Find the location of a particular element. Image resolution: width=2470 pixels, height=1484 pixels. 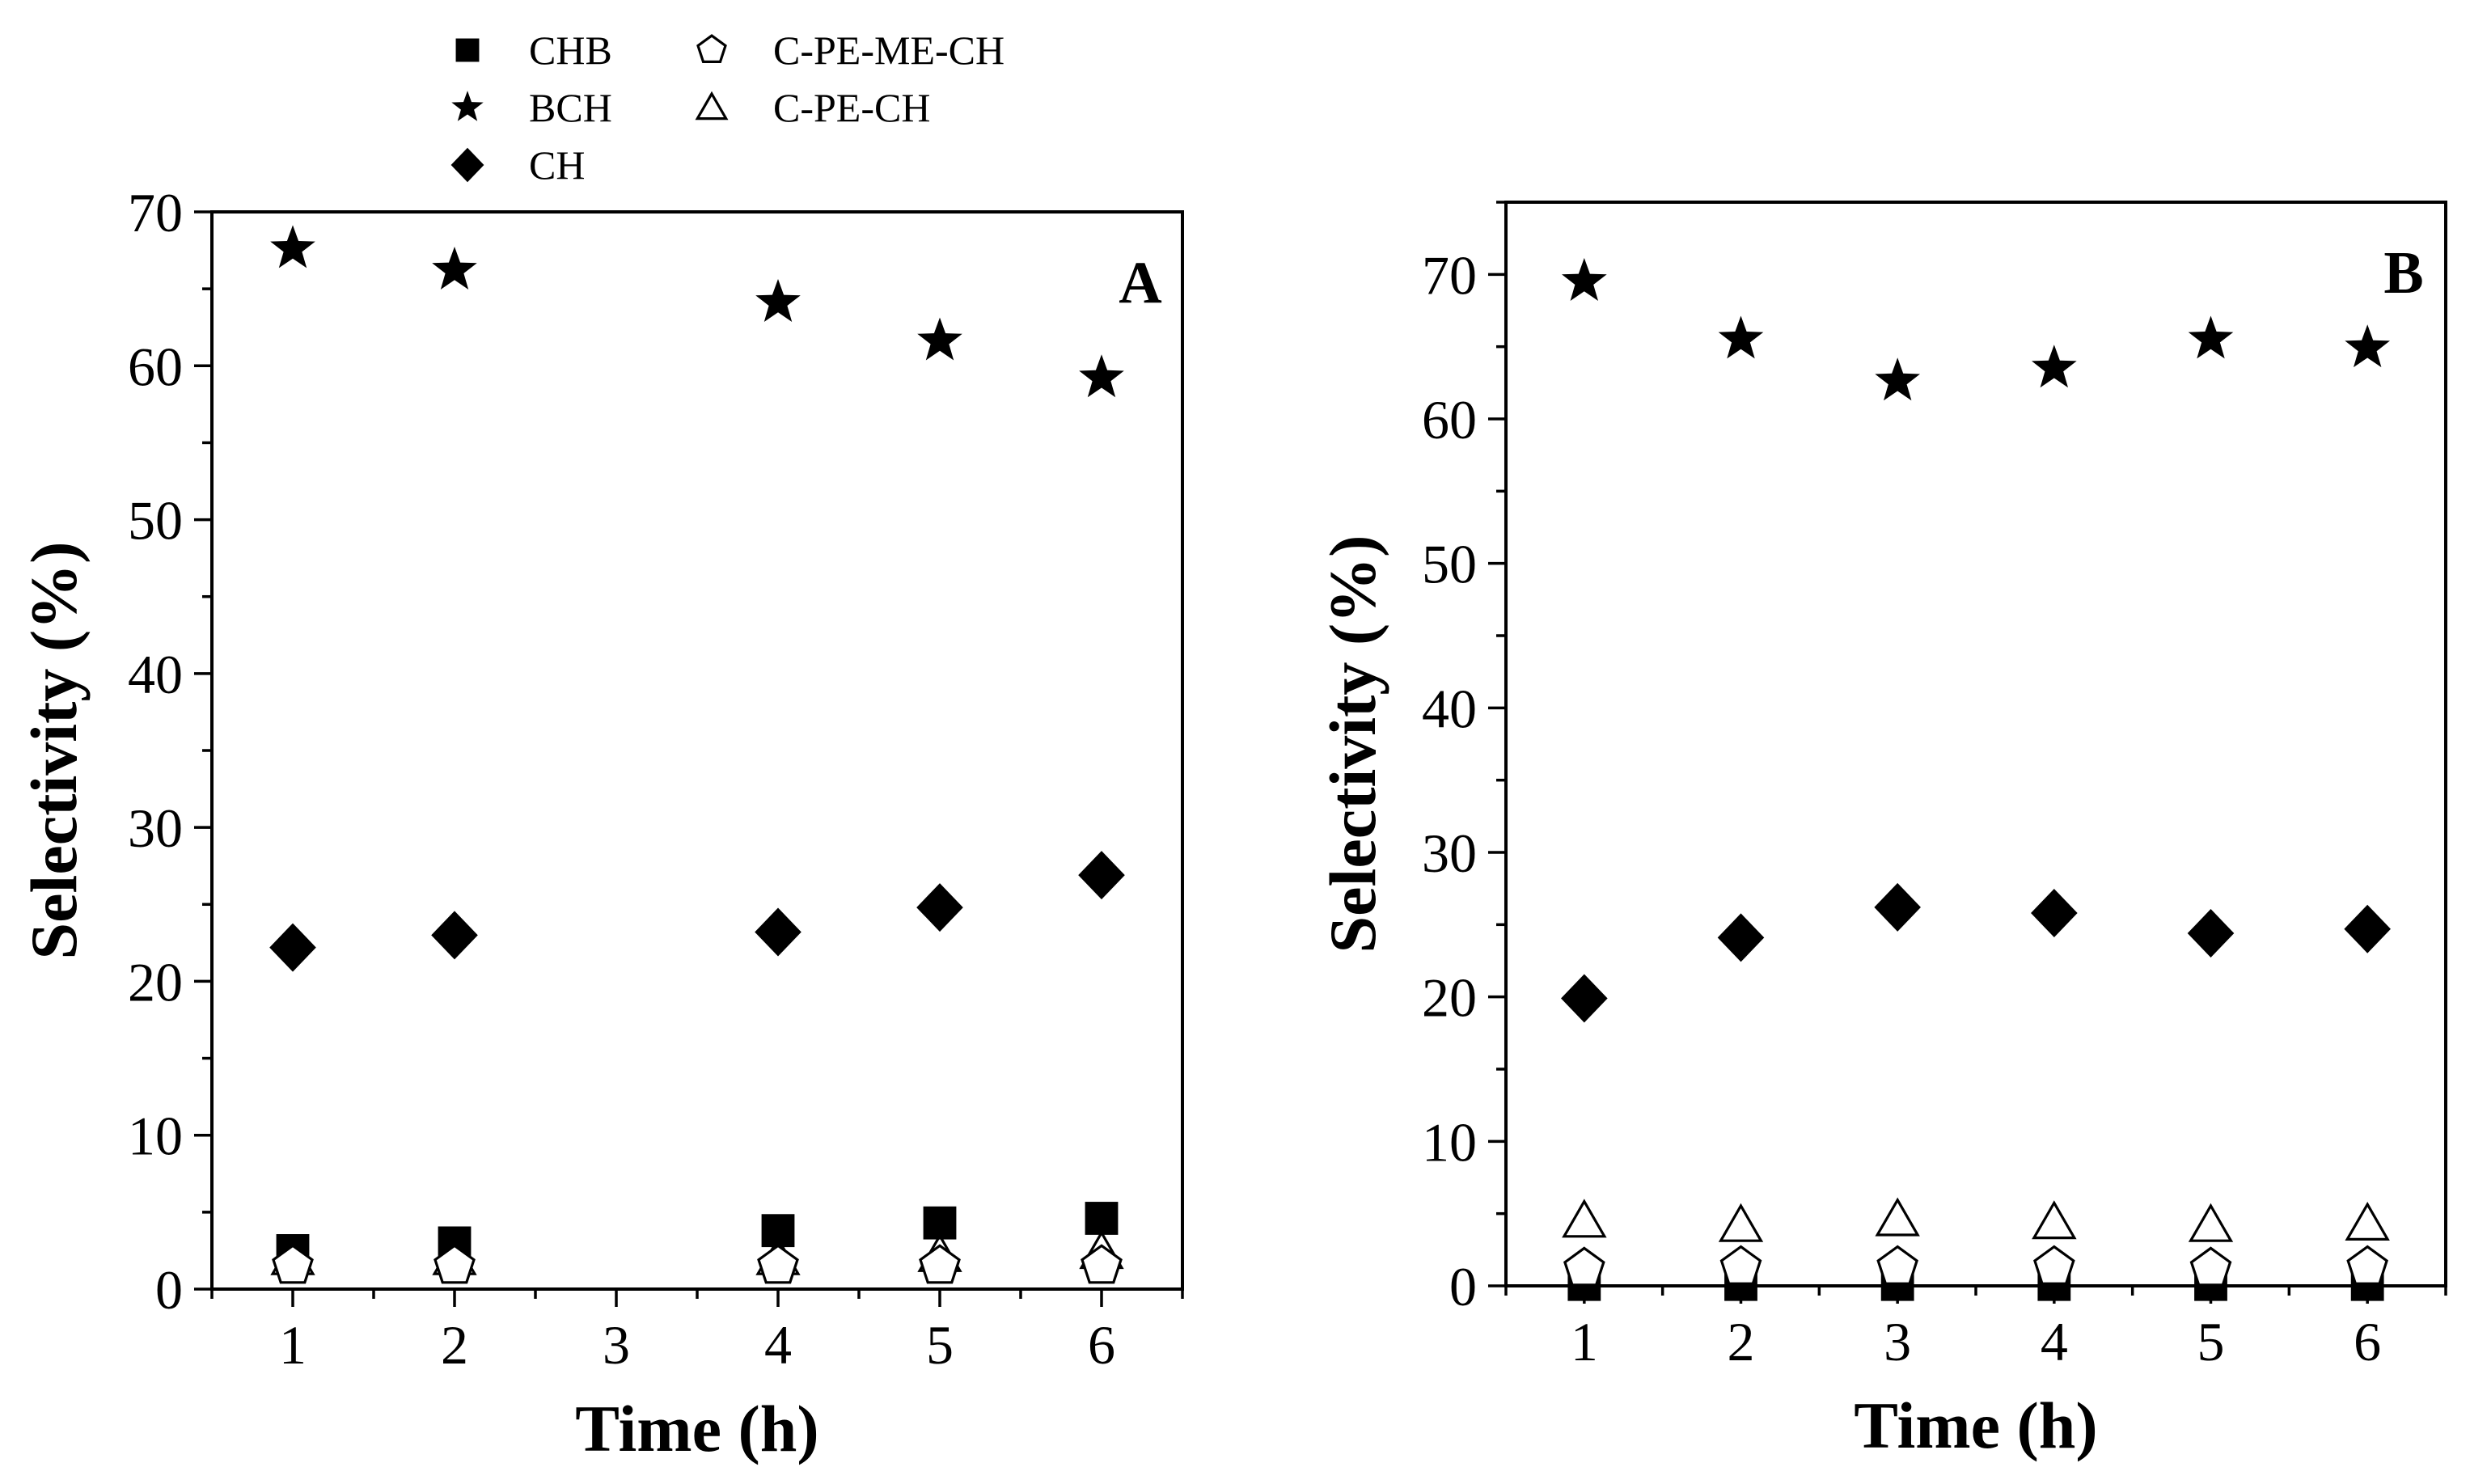

legend-item-c-pe-me-ch: C-PE-ME-CH is located at coordinates (850, 50).